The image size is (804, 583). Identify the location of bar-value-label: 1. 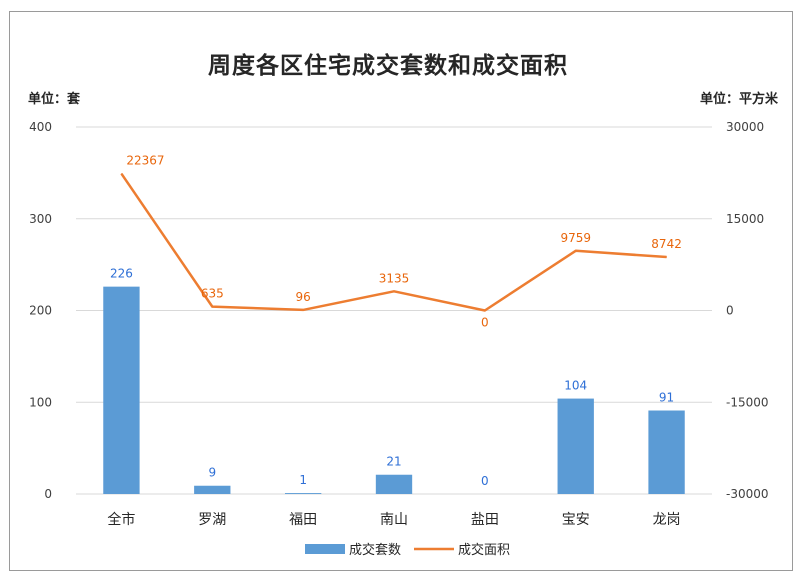
(303, 480).